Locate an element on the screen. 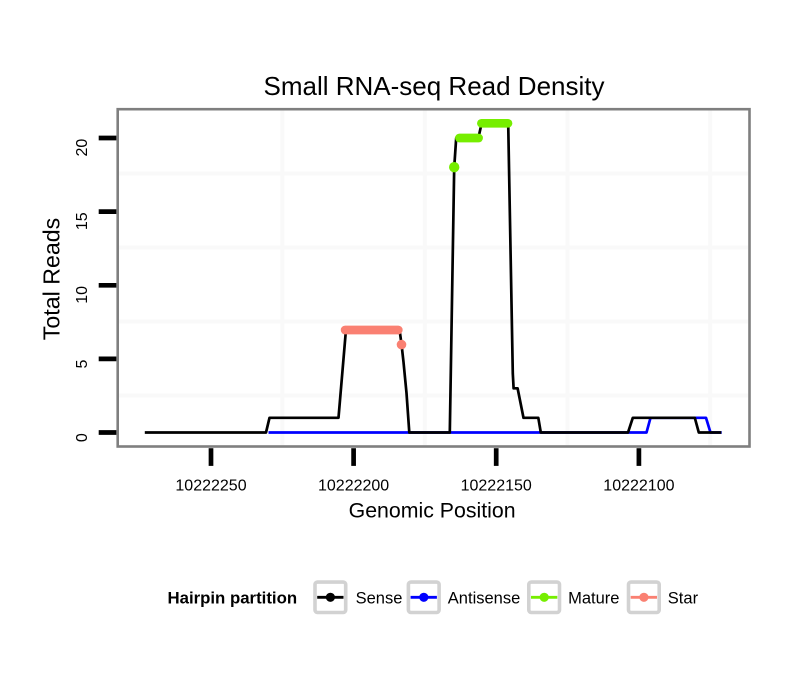 The image size is (810, 695). svg-text: 10 is located at coordinates (82, 295).